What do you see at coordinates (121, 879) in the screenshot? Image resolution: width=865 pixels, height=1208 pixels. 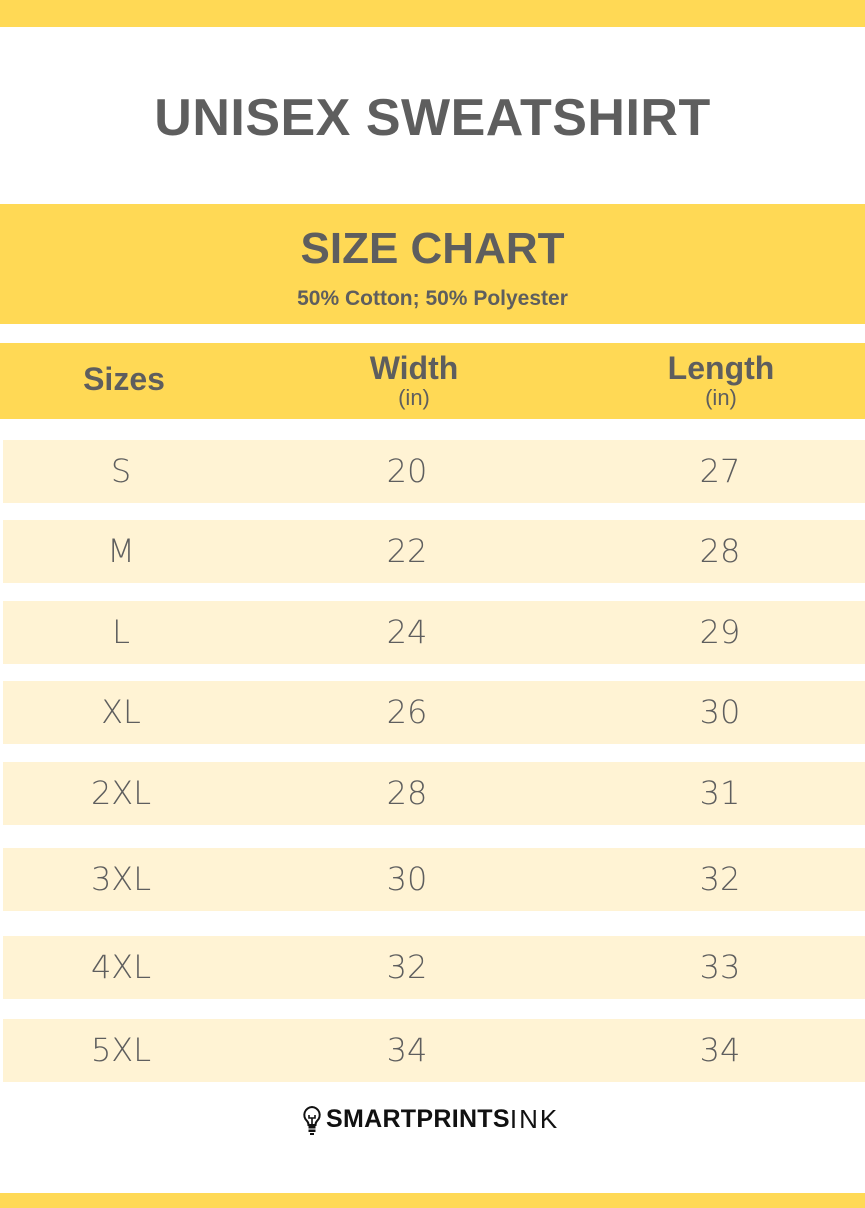 I see `cell-size: 3XL` at bounding box center [121, 879].